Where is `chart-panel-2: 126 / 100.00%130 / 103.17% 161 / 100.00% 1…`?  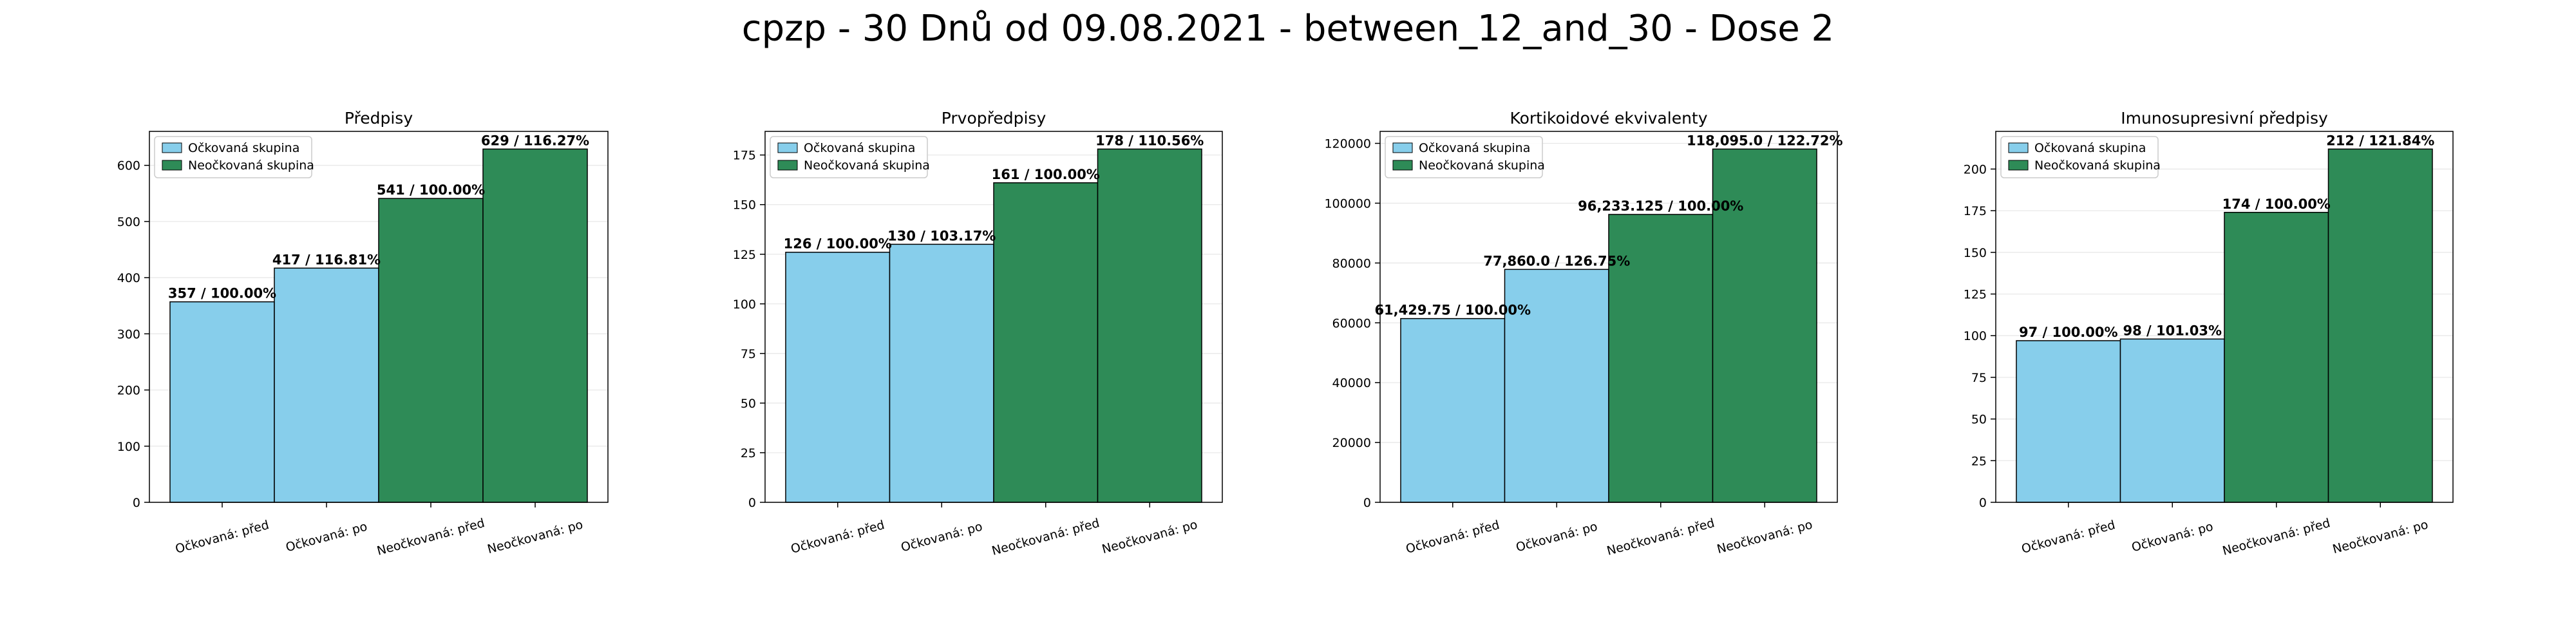
chart-panel-2: 126 / 100.00%130 / 103.17% 161 / 100.00% 1… is located at coordinates (978, 334).